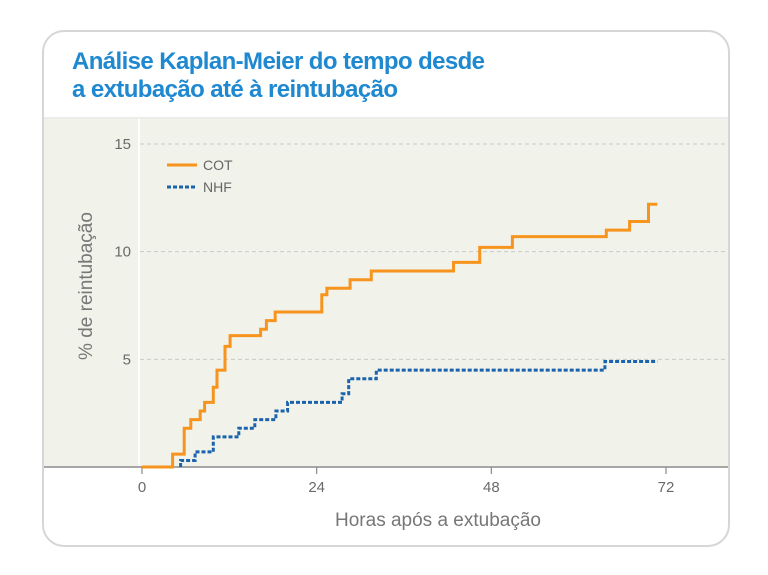  What do you see at coordinates (217, 187) in the screenshot?
I see `legend-label-nhf: NHF` at bounding box center [217, 187].